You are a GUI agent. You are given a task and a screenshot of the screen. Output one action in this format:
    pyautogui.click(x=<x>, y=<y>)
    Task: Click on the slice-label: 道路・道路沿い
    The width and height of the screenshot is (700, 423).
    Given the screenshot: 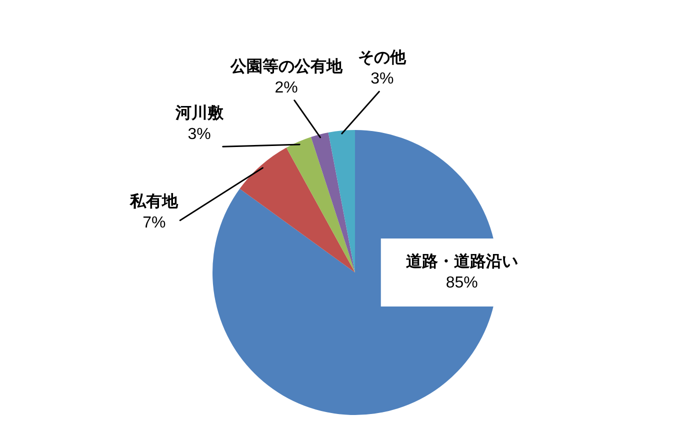 What is the action you would take?
    pyautogui.click(x=462, y=261)
    